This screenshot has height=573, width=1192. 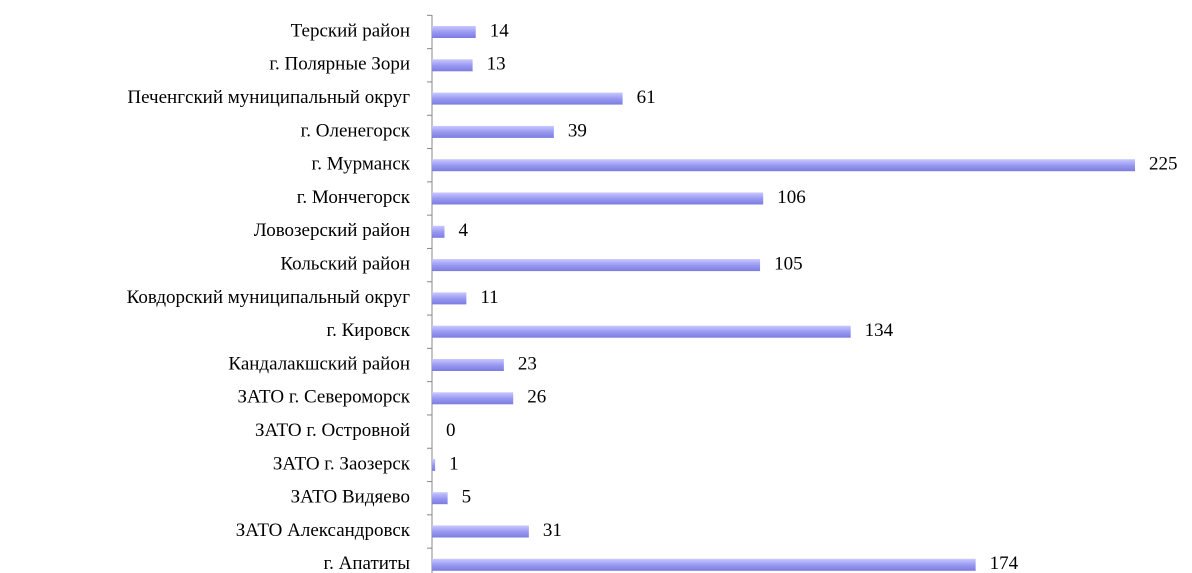 What do you see at coordinates (577, 130) in the screenshot?
I see `value-label: 39` at bounding box center [577, 130].